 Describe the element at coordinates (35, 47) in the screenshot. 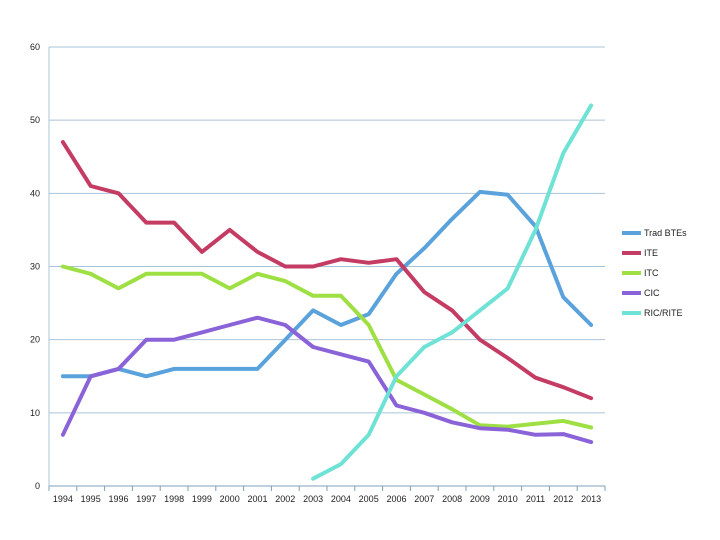

I see `y-tick-label: 60` at that location.